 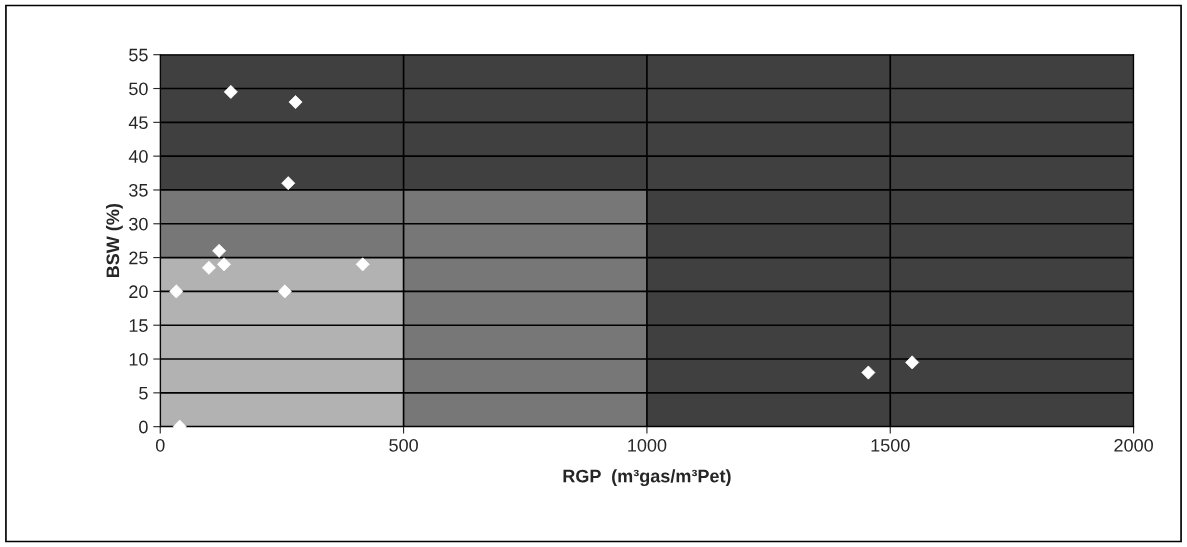 I want to click on y-tick-label: 5, so click(x=143, y=393).